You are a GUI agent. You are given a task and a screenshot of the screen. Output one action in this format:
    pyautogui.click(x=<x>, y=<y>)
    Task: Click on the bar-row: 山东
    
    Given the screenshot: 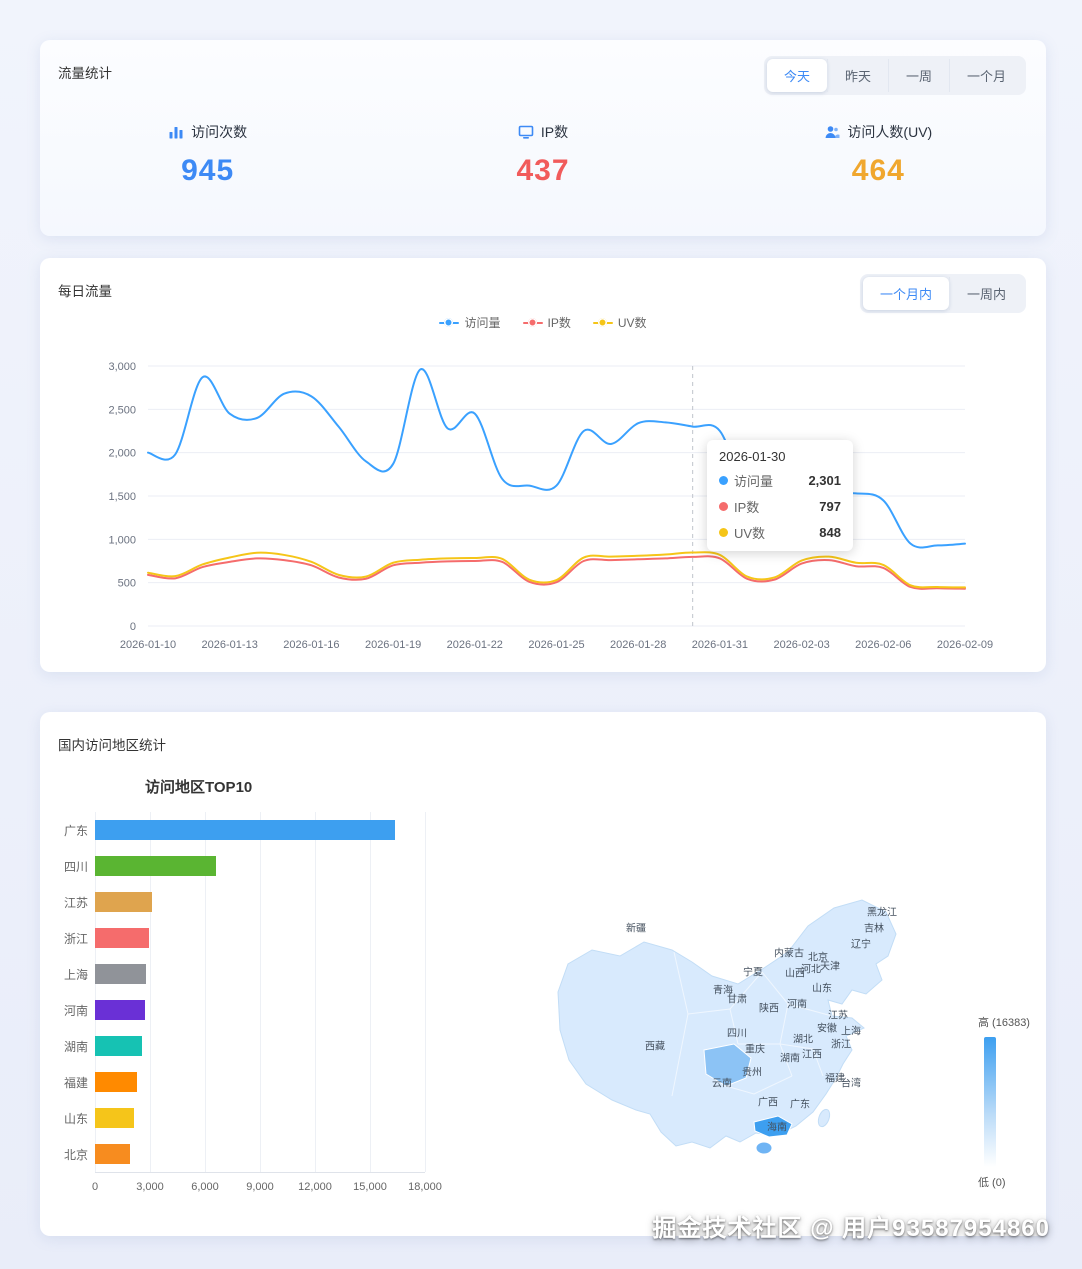 What is the action you would take?
    pyautogui.click(x=253, y=1118)
    